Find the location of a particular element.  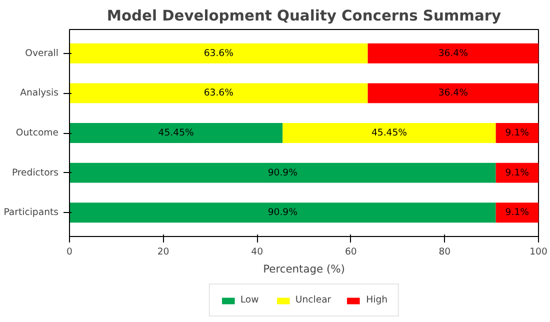

x-tick-label: 100 is located at coordinates (539, 252).